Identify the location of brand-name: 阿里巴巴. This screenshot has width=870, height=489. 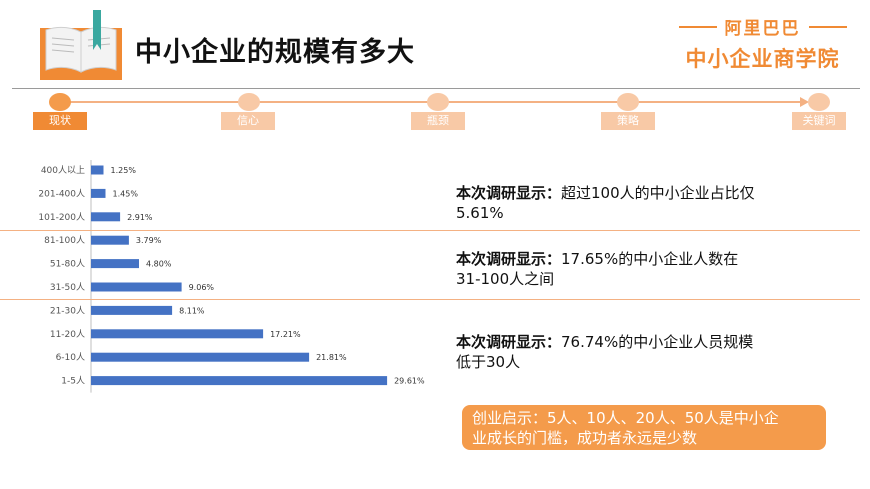
(762, 29).